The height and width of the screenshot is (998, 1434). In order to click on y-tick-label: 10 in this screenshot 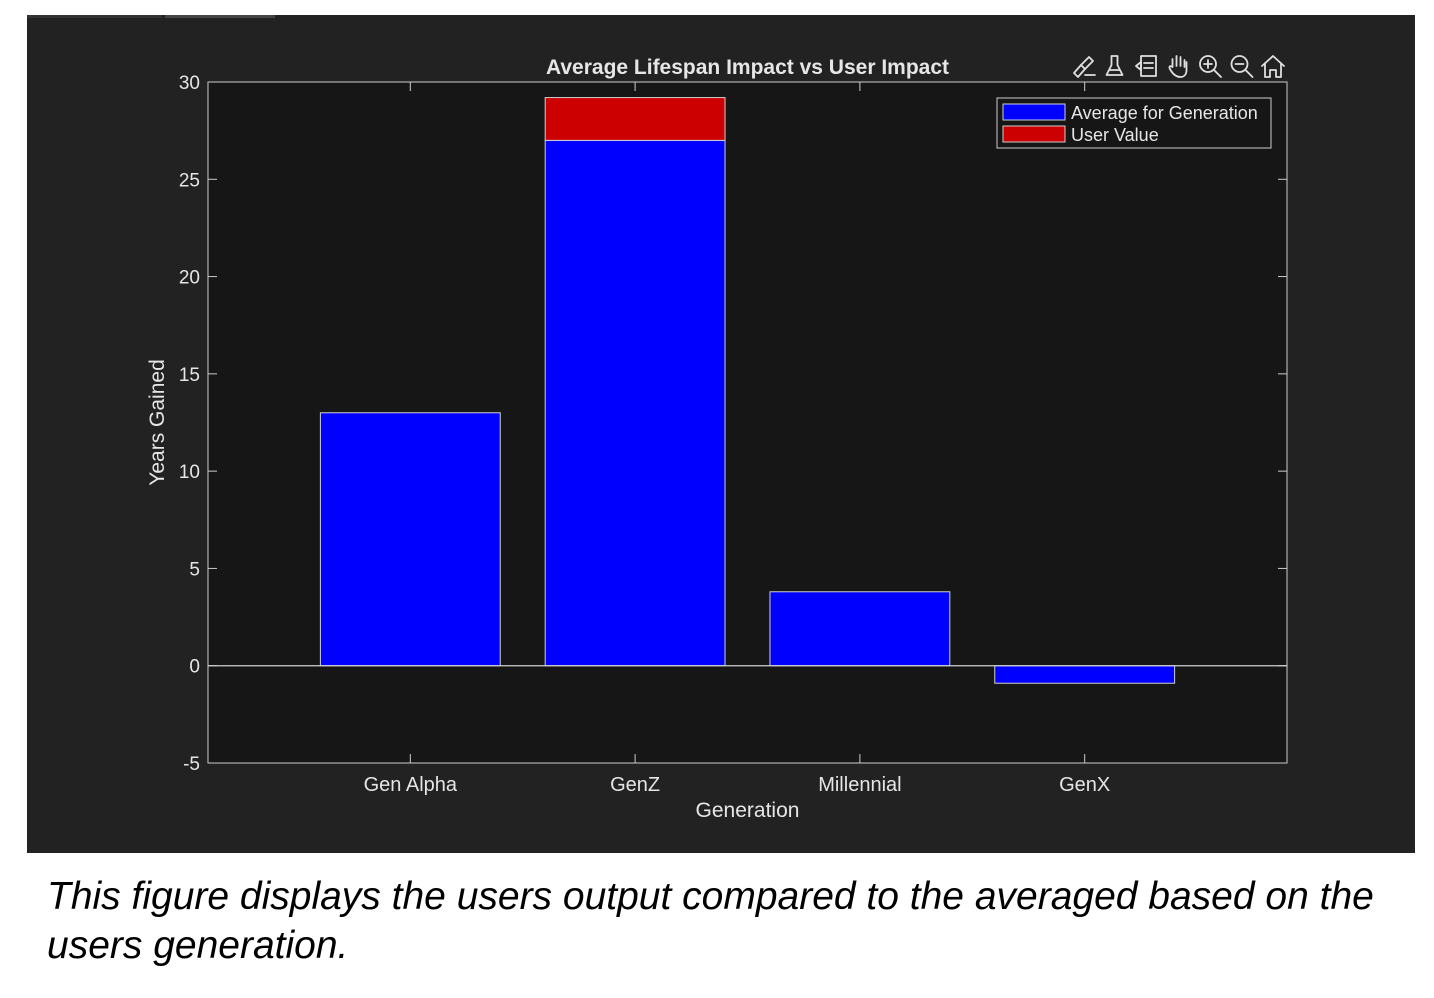, I will do `click(189, 472)`.